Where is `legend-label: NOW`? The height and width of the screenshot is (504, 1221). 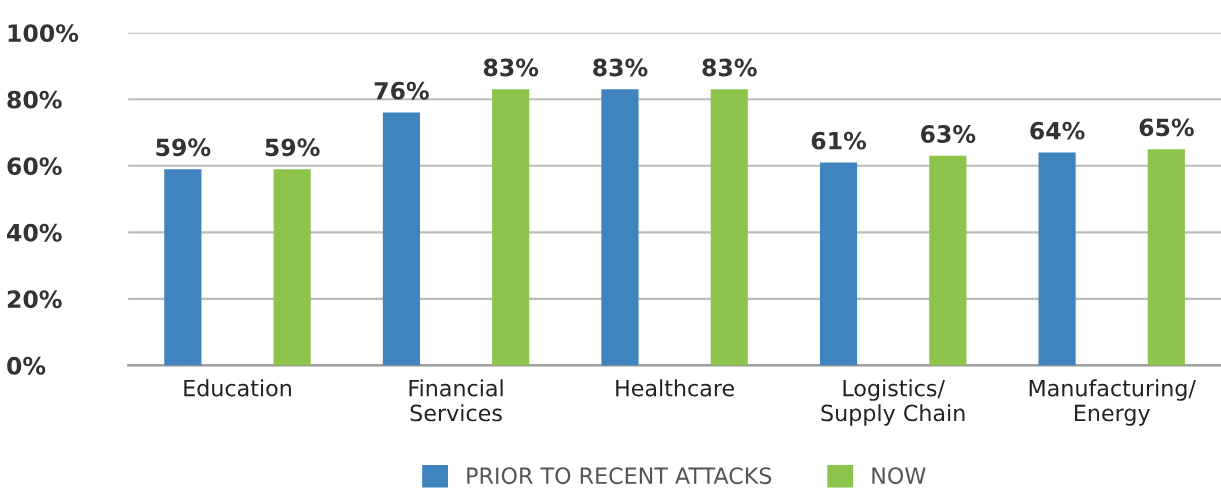
legend-label: NOW is located at coordinates (899, 476).